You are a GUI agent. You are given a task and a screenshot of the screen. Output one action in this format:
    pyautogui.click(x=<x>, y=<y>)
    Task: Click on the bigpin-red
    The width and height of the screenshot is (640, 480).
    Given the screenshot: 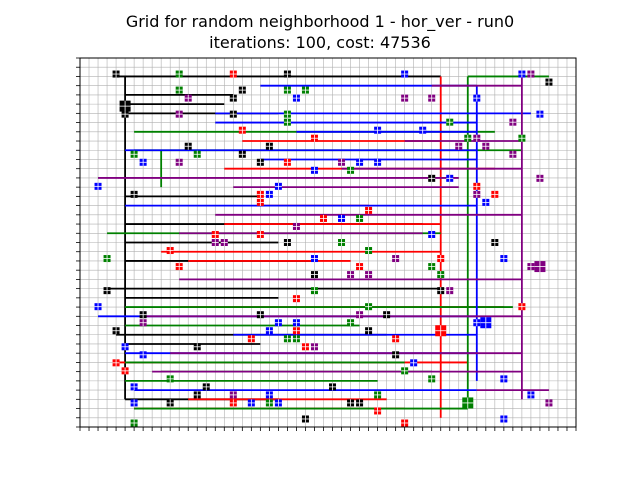 What is the action you would take?
    pyautogui.click(x=441, y=331)
    